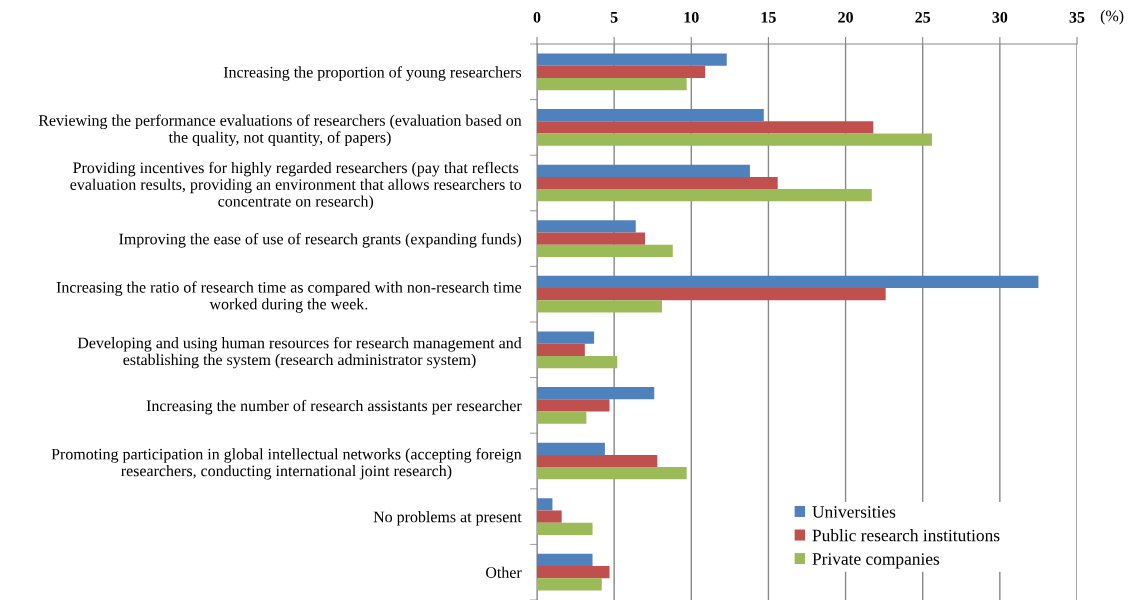 The image size is (1129, 600). Describe the element at coordinates (1112, 17) in the screenshot. I see `x-axis-title: (%)` at that location.